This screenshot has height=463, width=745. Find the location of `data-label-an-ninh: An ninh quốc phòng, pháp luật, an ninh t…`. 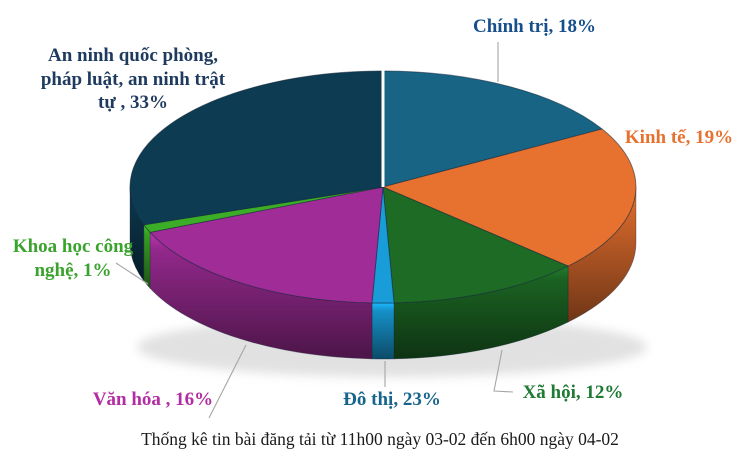

data-label-an-ninh: An ninh quốc phòng, pháp luật, an ninh t… is located at coordinates (133, 79).